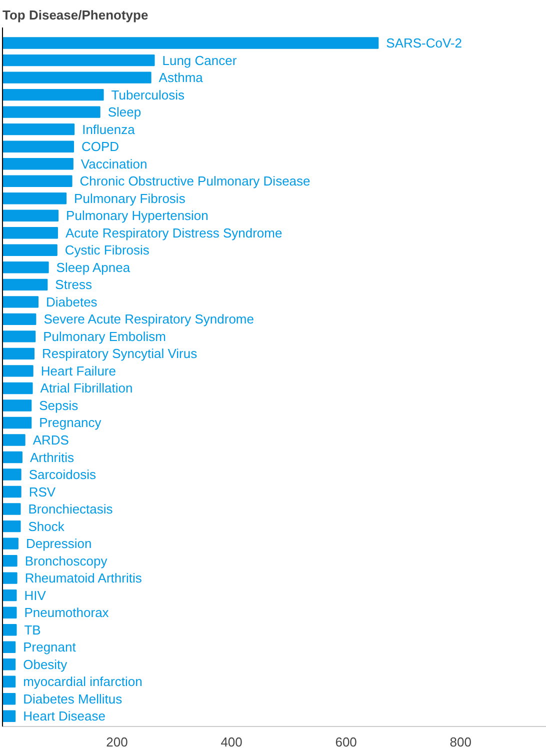  Describe the element at coordinates (52, 457) in the screenshot. I see `y-tick-label: Arthritis` at that location.